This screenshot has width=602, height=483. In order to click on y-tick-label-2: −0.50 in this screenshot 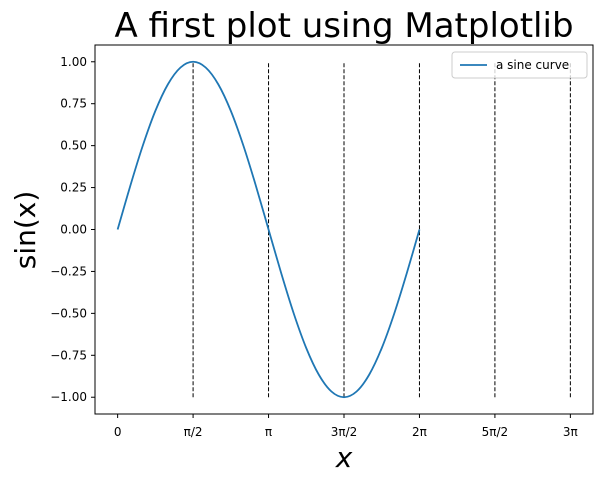, I will do `click(68, 313)`.